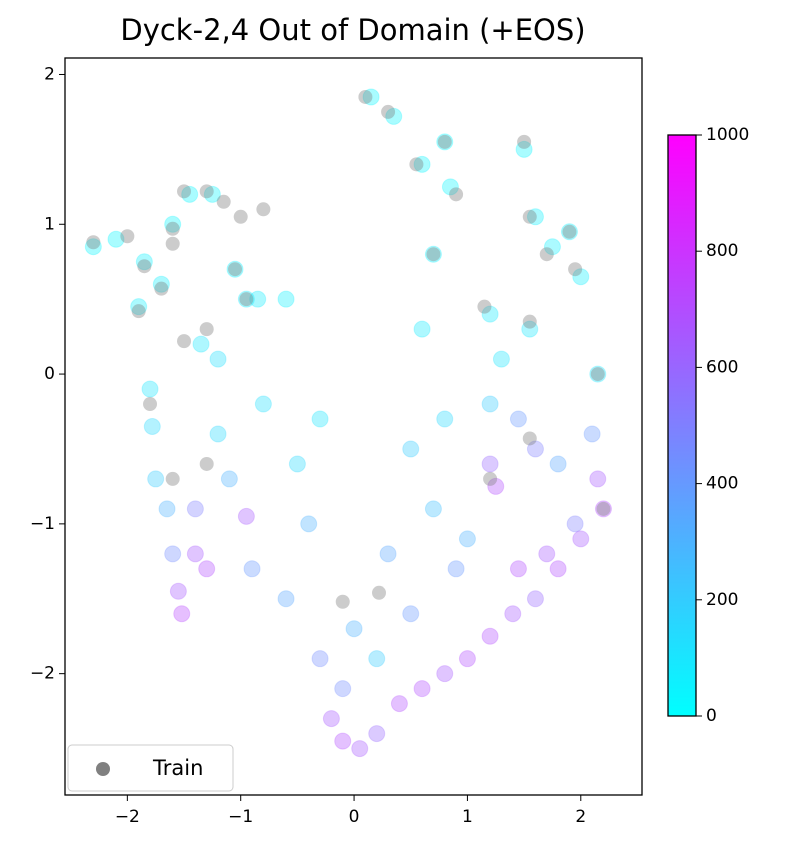 Image resolution: width=786 pixels, height=854 pixels. What do you see at coordinates (722, 484) in the screenshot?
I see `colorbar-tick-label: 400` at bounding box center [722, 484].